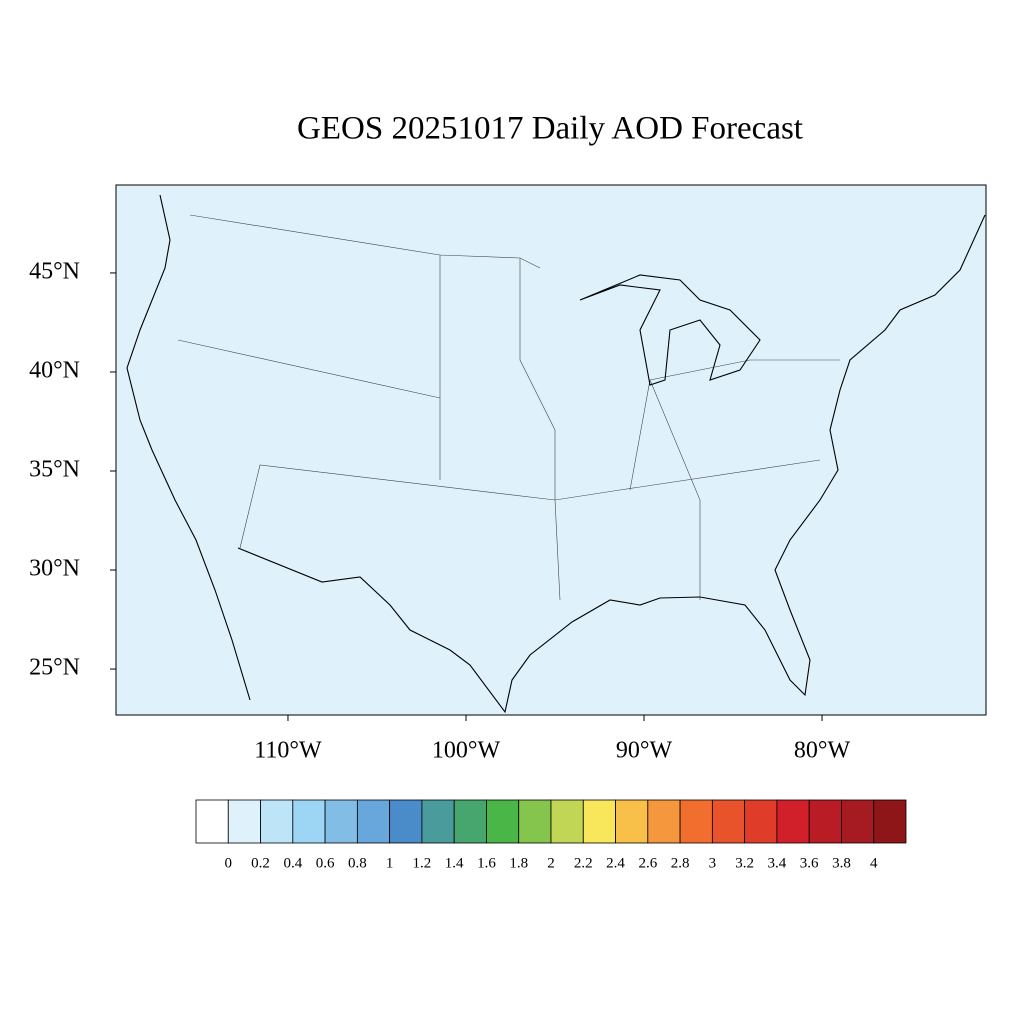 This screenshot has width=1024, height=1024. What do you see at coordinates (583, 863) in the screenshot?
I see `colorbar-label: 2.2` at bounding box center [583, 863].